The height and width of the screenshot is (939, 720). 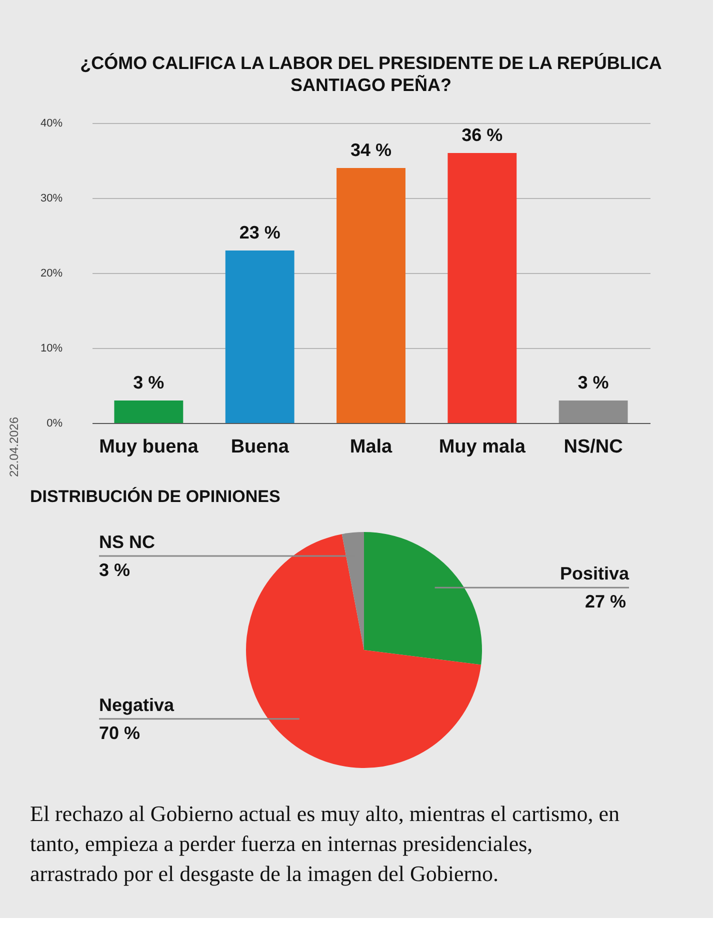 What do you see at coordinates (482, 447) in the screenshot?
I see `x-tick-label: Muy mala` at bounding box center [482, 447].